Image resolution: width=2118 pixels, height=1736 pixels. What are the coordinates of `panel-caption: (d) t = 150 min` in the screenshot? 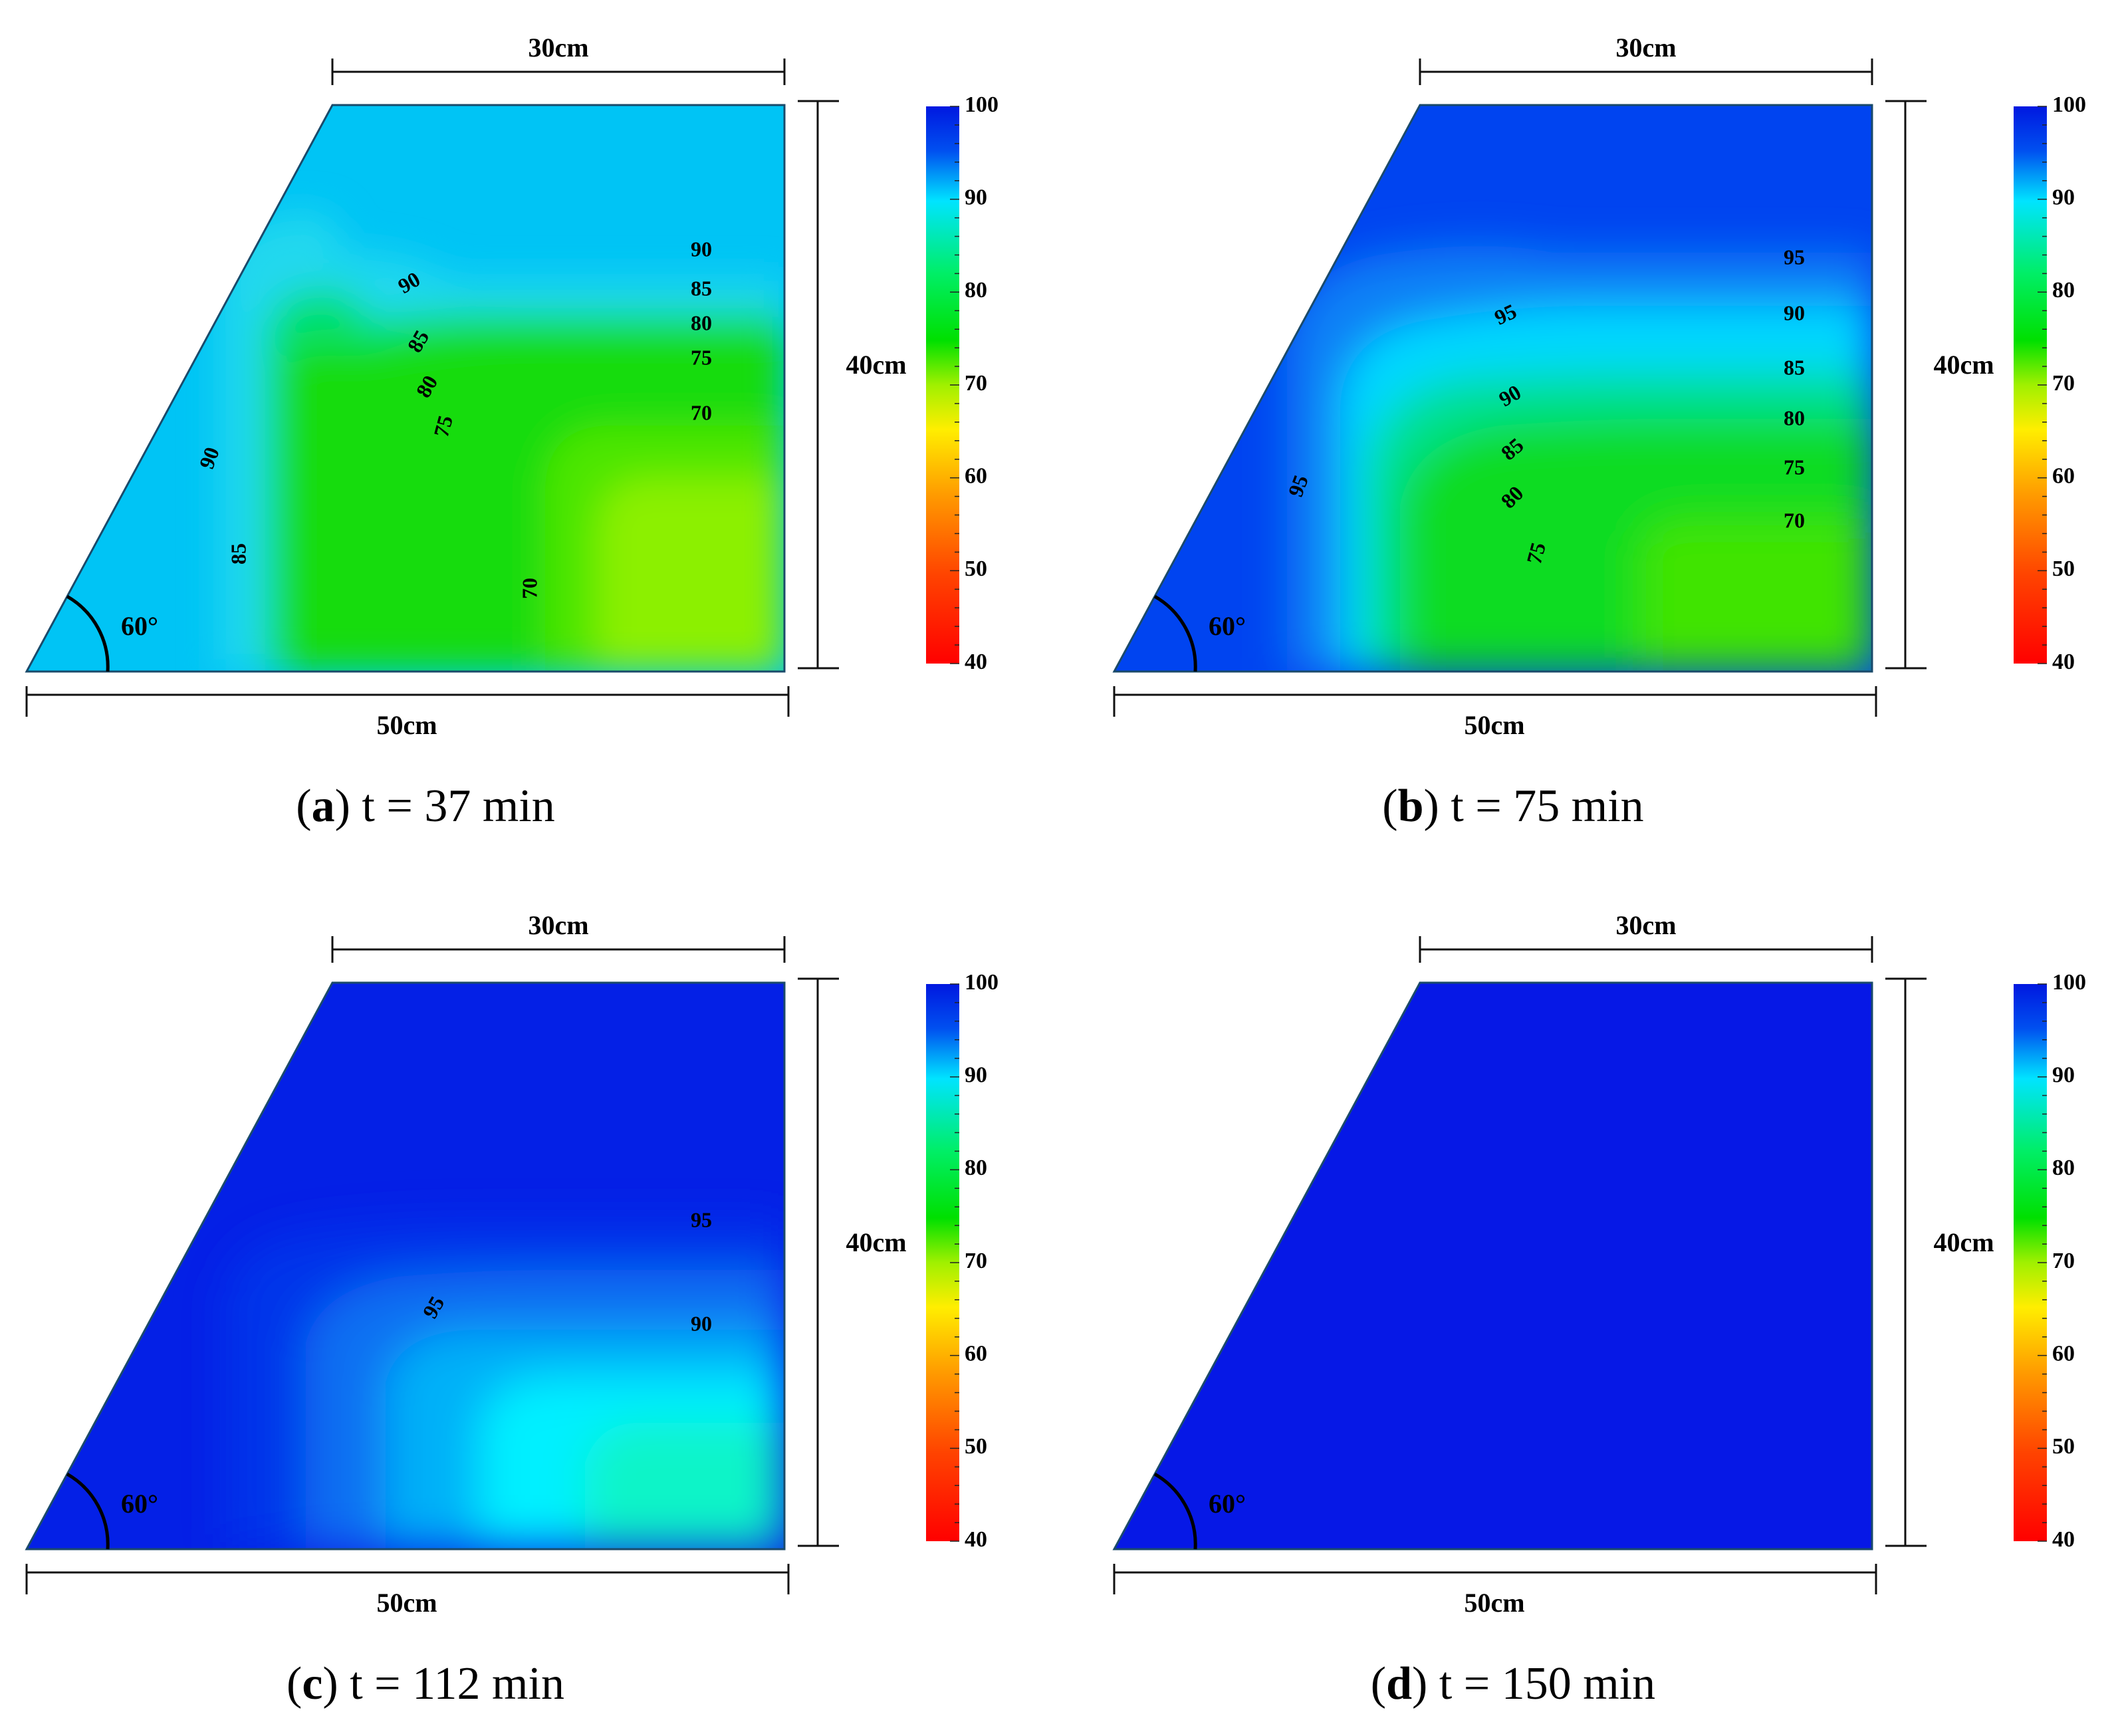 It's located at (1513, 1684).